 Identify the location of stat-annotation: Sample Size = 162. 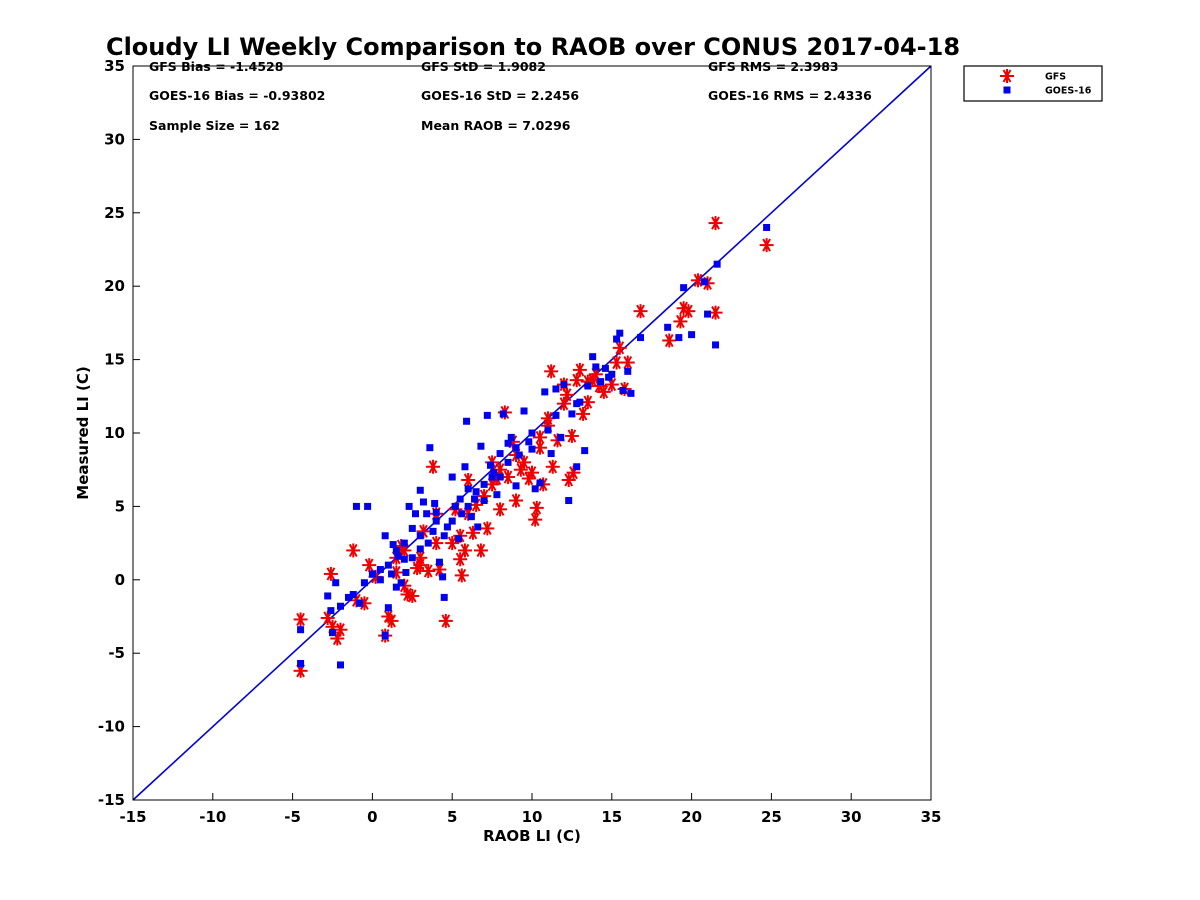
(214, 125).